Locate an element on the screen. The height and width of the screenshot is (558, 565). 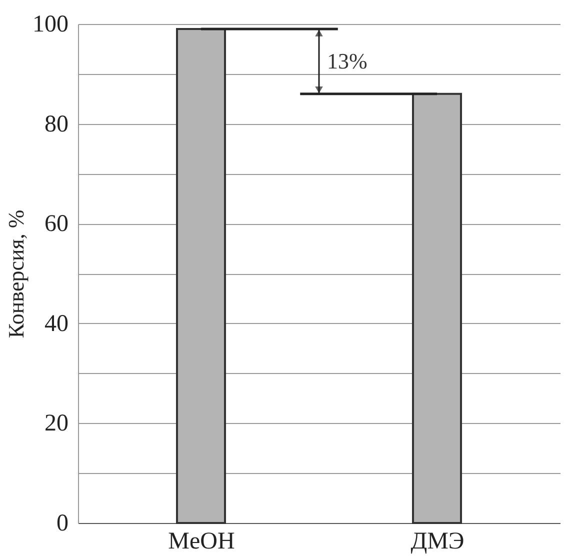
y-tick-label: 60 is located at coordinates (56, 224).